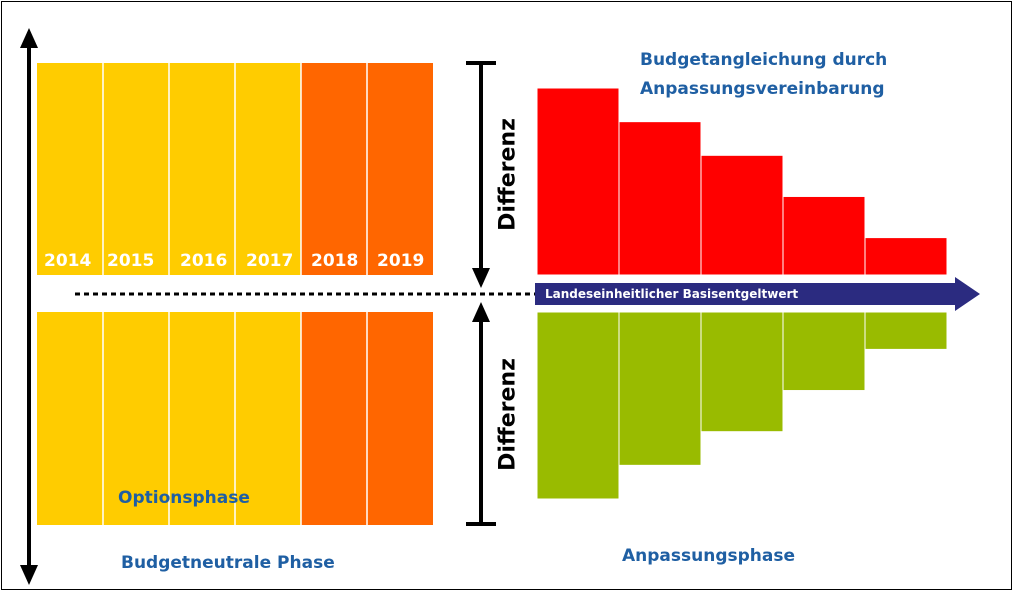 The width and height of the screenshot is (1015, 593). What do you see at coordinates (131, 261) in the screenshot?
I see `year-label-2015: 2015` at bounding box center [131, 261].